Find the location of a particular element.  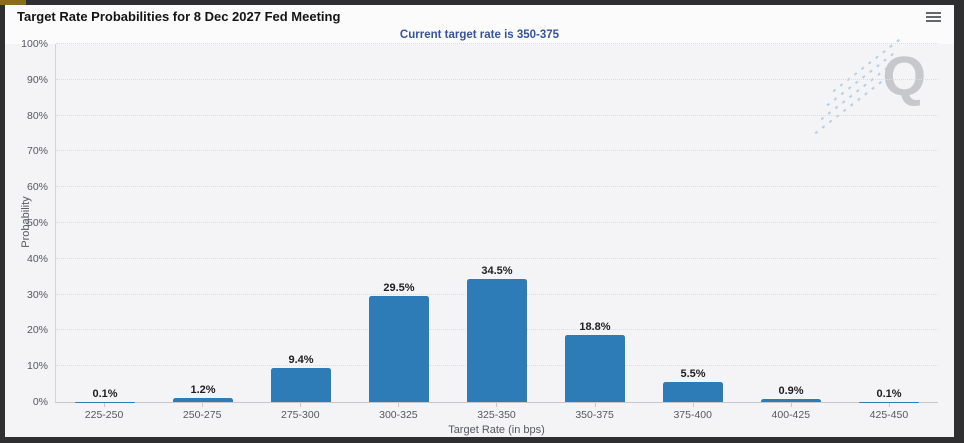

x-tick-label: 325-350 is located at coordinates (496, 415).